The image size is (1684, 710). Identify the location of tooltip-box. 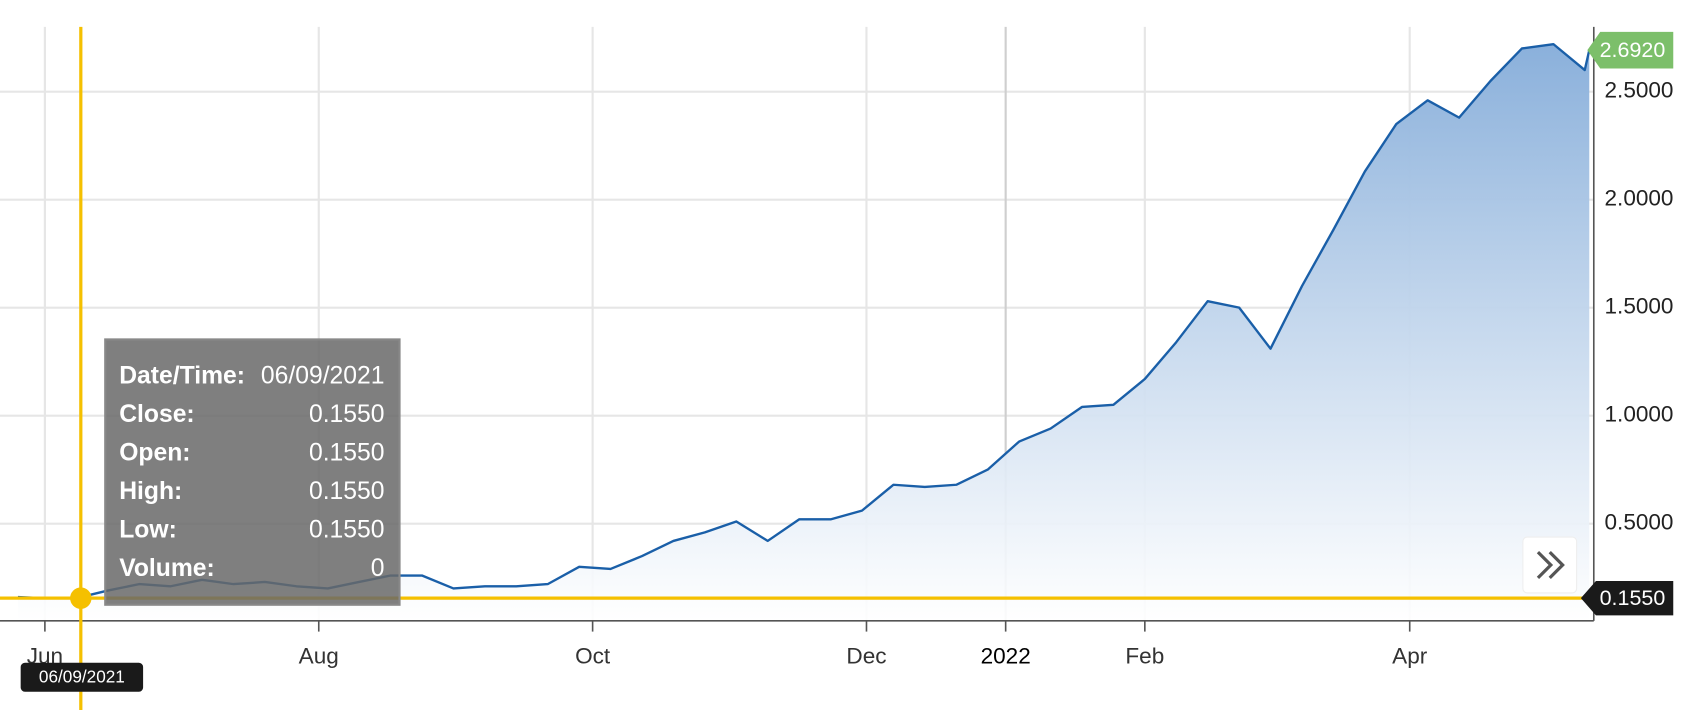
(252, 472).